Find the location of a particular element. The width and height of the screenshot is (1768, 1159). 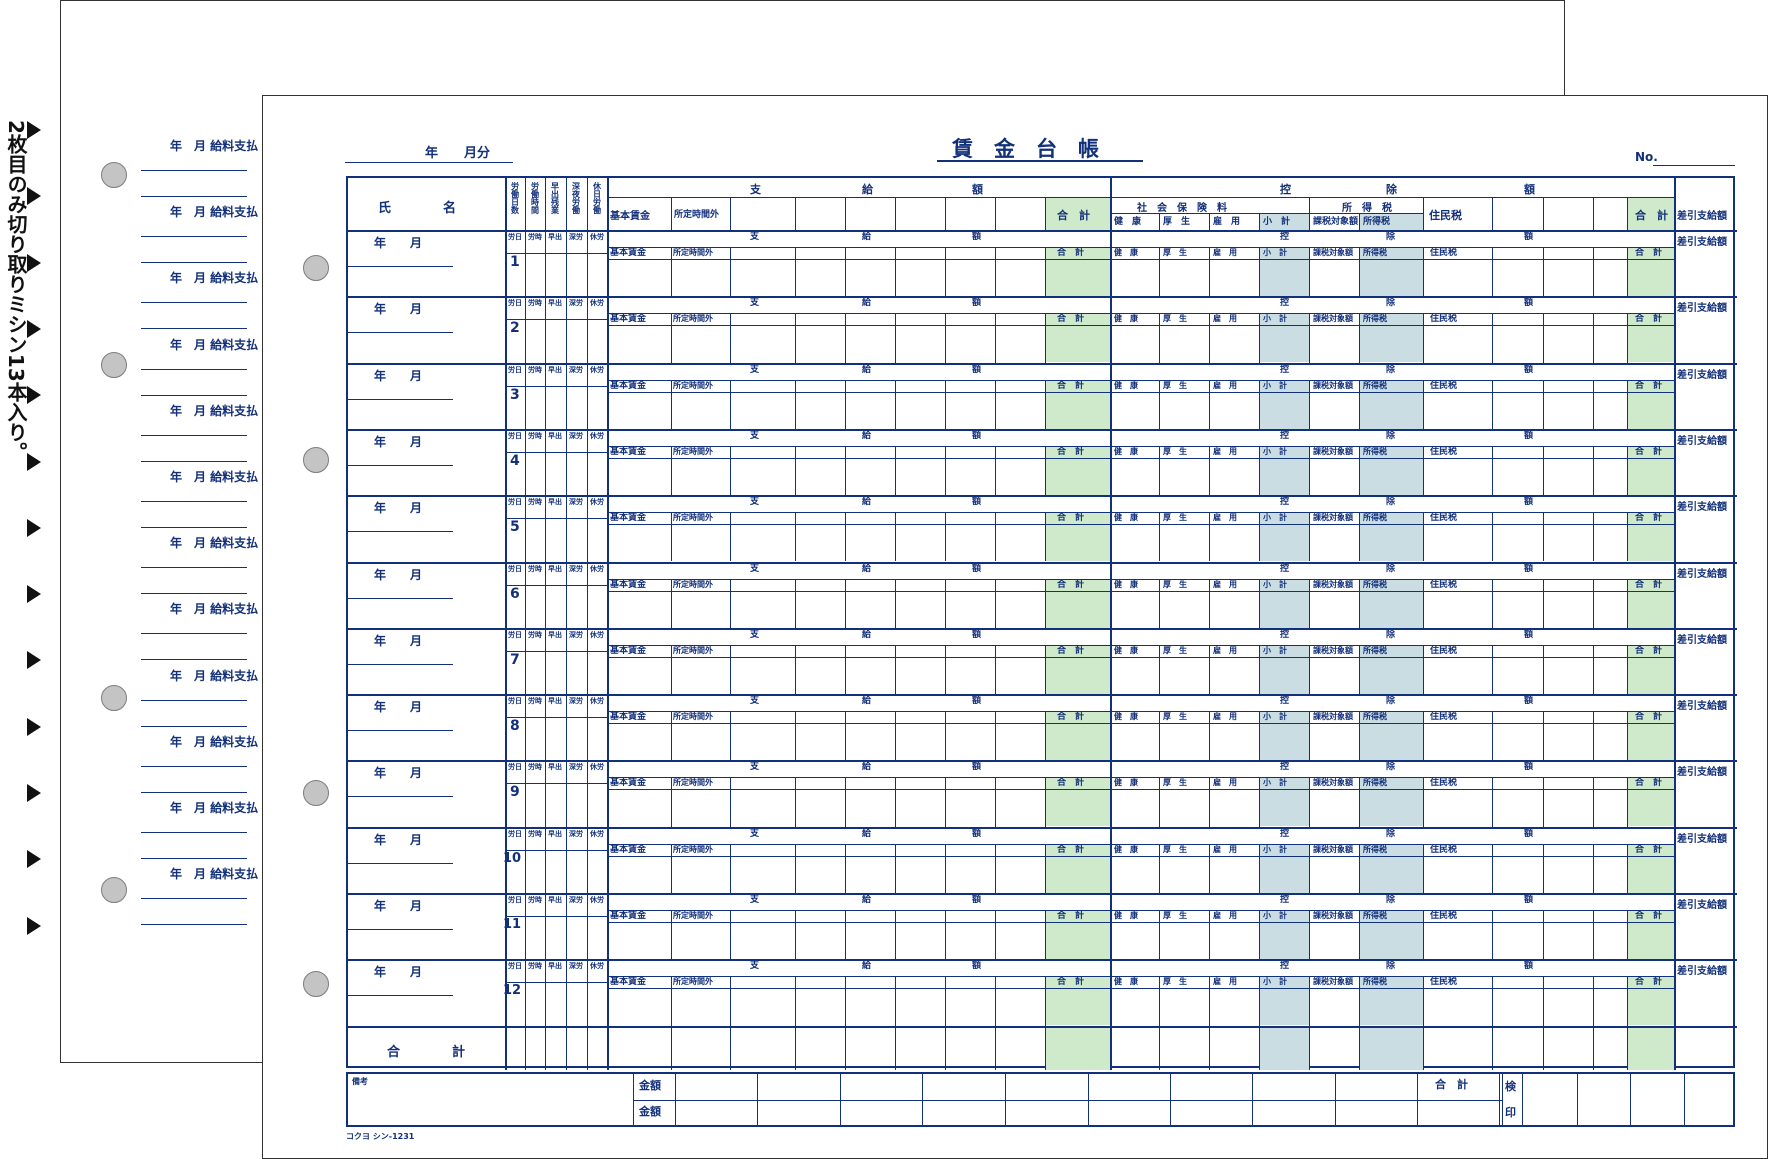

pay-item-overtime: 所定時間外 is located at coordinates (693, 717).